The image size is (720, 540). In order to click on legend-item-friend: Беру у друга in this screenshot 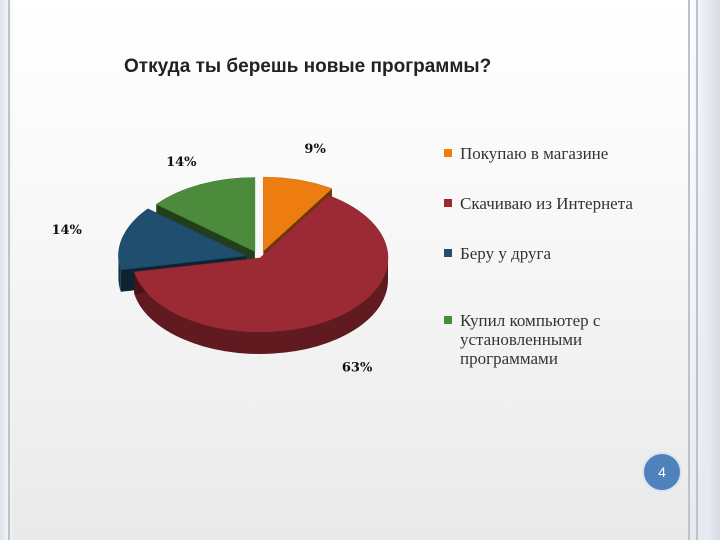, I will do `click(554, 253)`.